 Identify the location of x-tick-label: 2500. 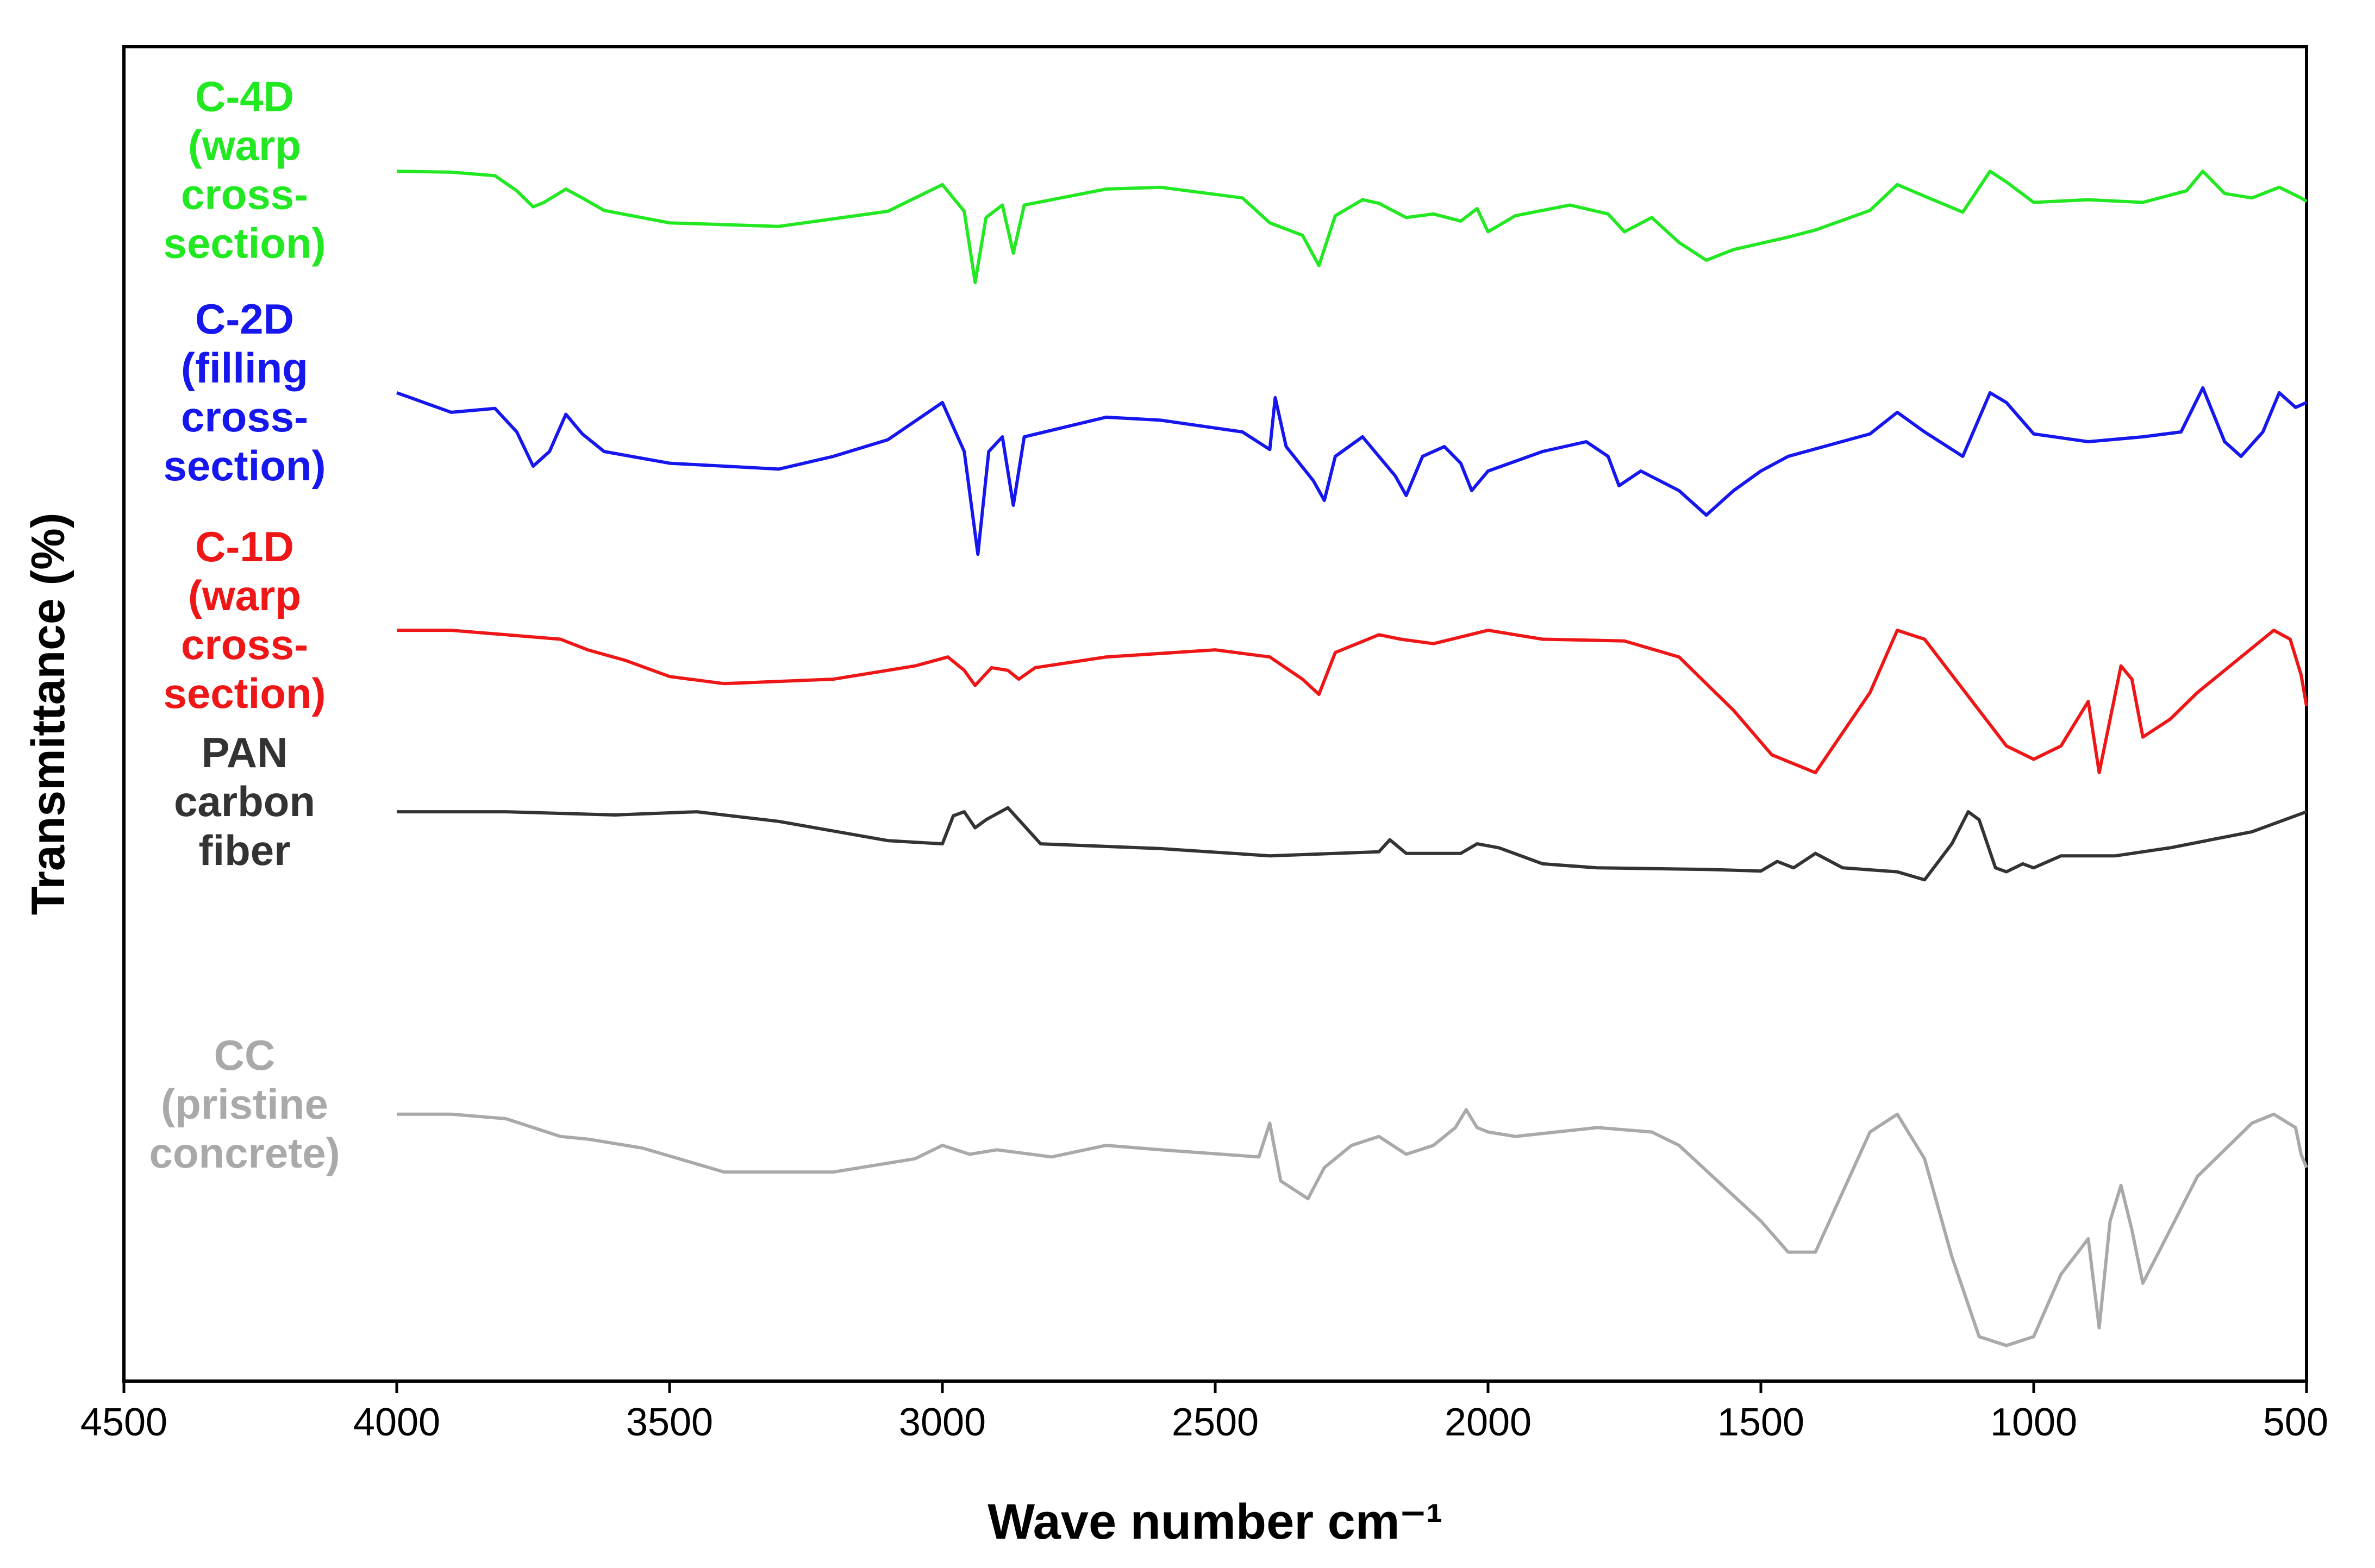
(1215, 1422).